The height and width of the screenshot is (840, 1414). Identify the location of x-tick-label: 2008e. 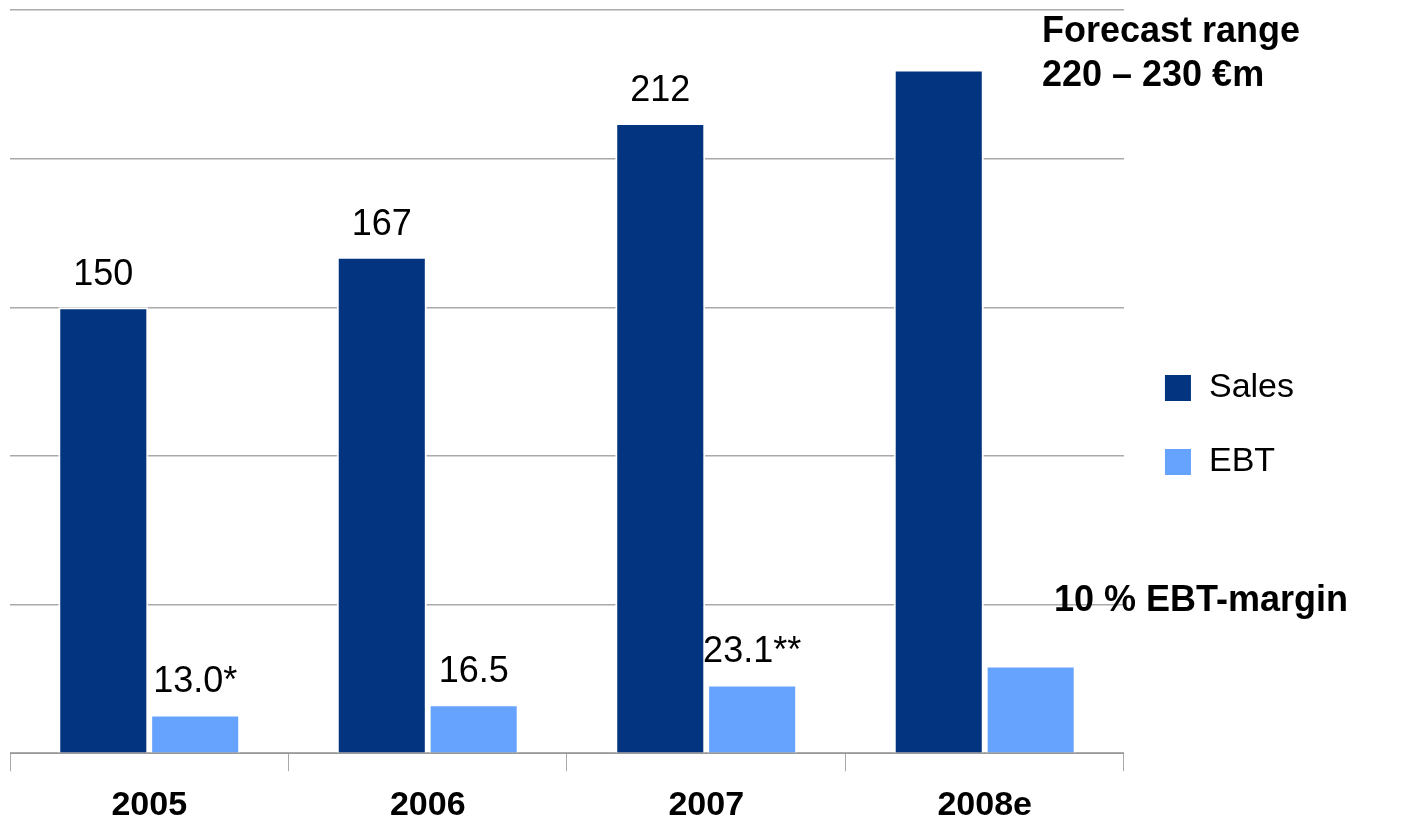
(984, 802).